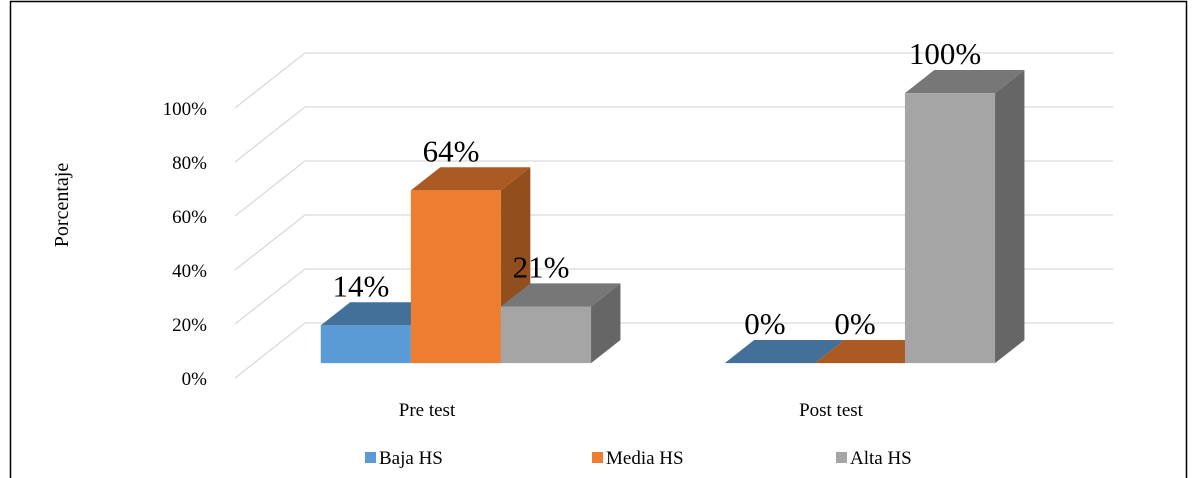 The image size is (1197, 478). Describe the element at coordinates (645, 458) in the screenshot. I see `legend-label: Media HS` at that location.